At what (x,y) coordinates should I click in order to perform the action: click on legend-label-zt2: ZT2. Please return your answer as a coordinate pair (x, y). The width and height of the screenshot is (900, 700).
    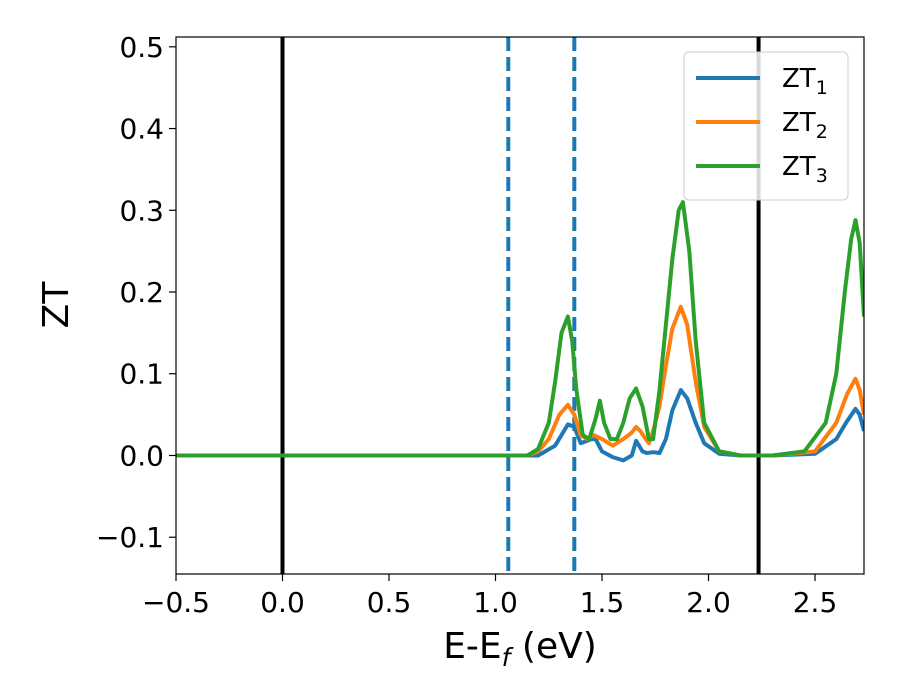
    Looking at the image, I should click on (805, 125).